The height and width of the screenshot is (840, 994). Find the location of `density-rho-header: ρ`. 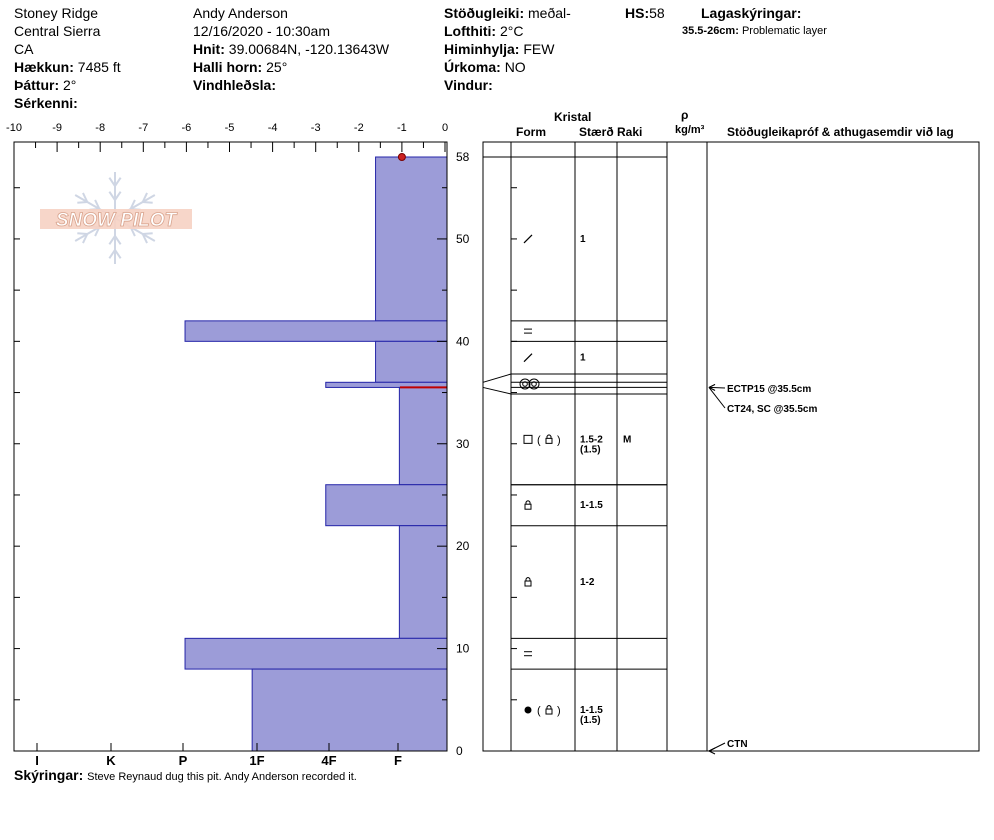

density-rho-header: ρ is located at coordinates (685, 115).